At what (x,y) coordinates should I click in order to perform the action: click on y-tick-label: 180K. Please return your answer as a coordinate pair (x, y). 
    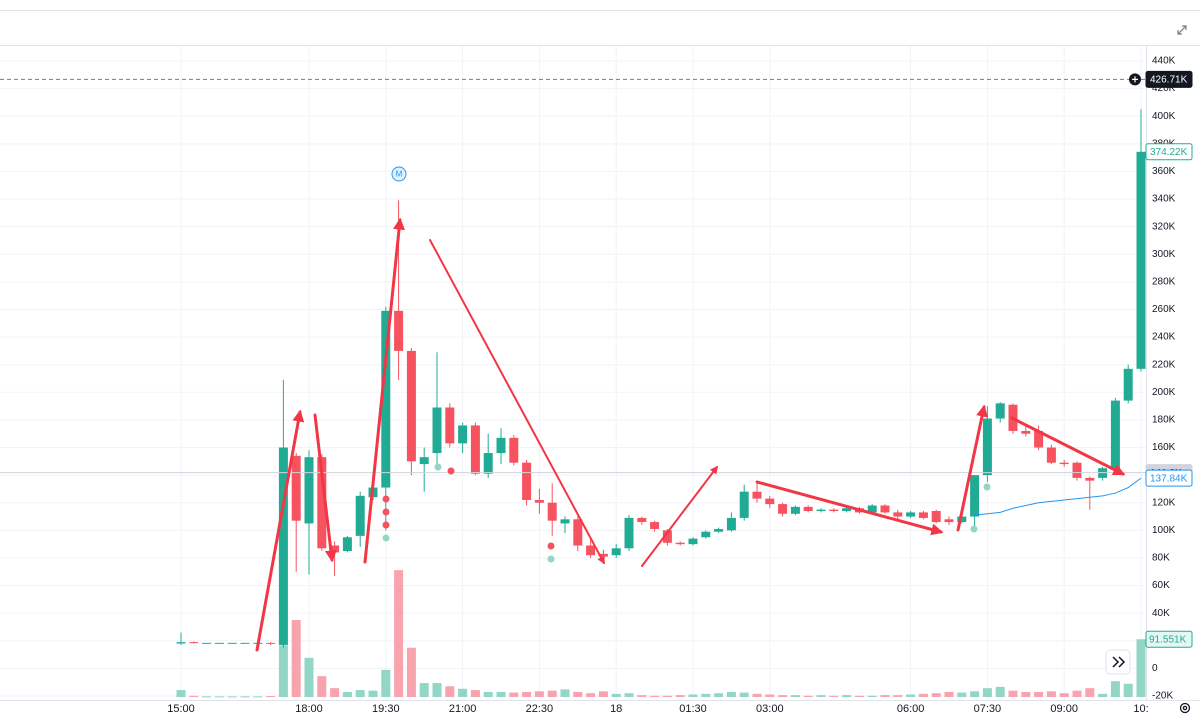
    Looking at the image, I should click on (1164, 420).